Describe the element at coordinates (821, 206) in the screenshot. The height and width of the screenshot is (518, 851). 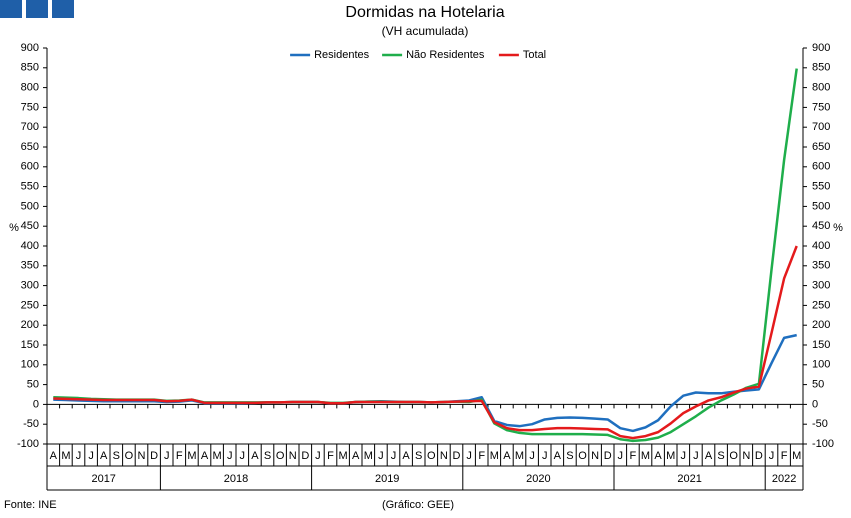
I see `y2-tick-label: 500` at that location.